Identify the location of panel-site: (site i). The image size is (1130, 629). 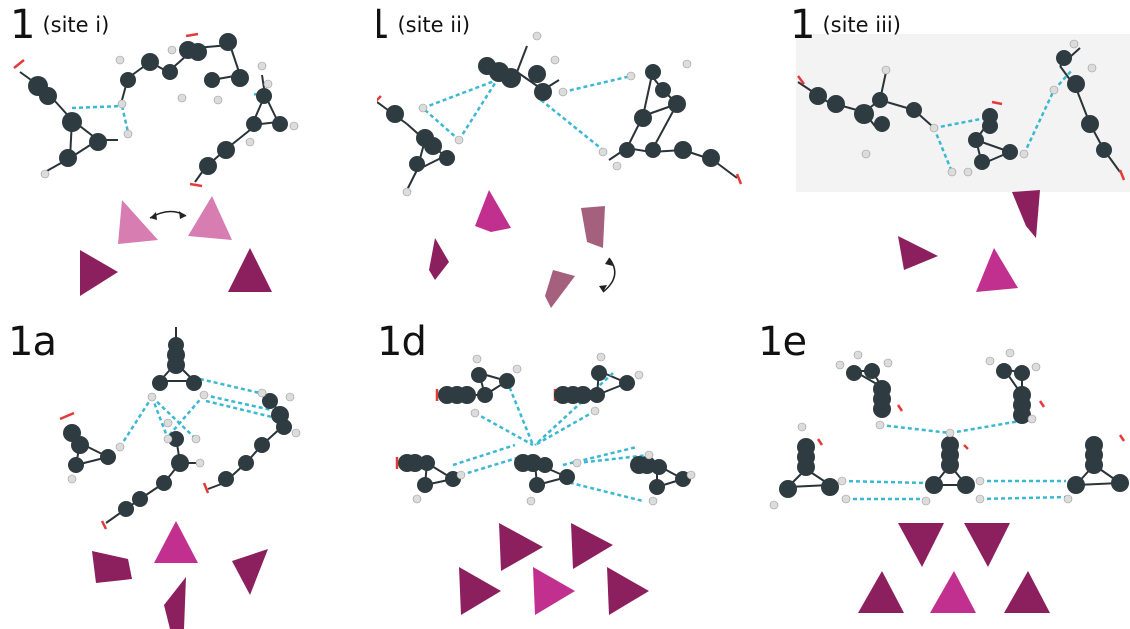
(76, 25).